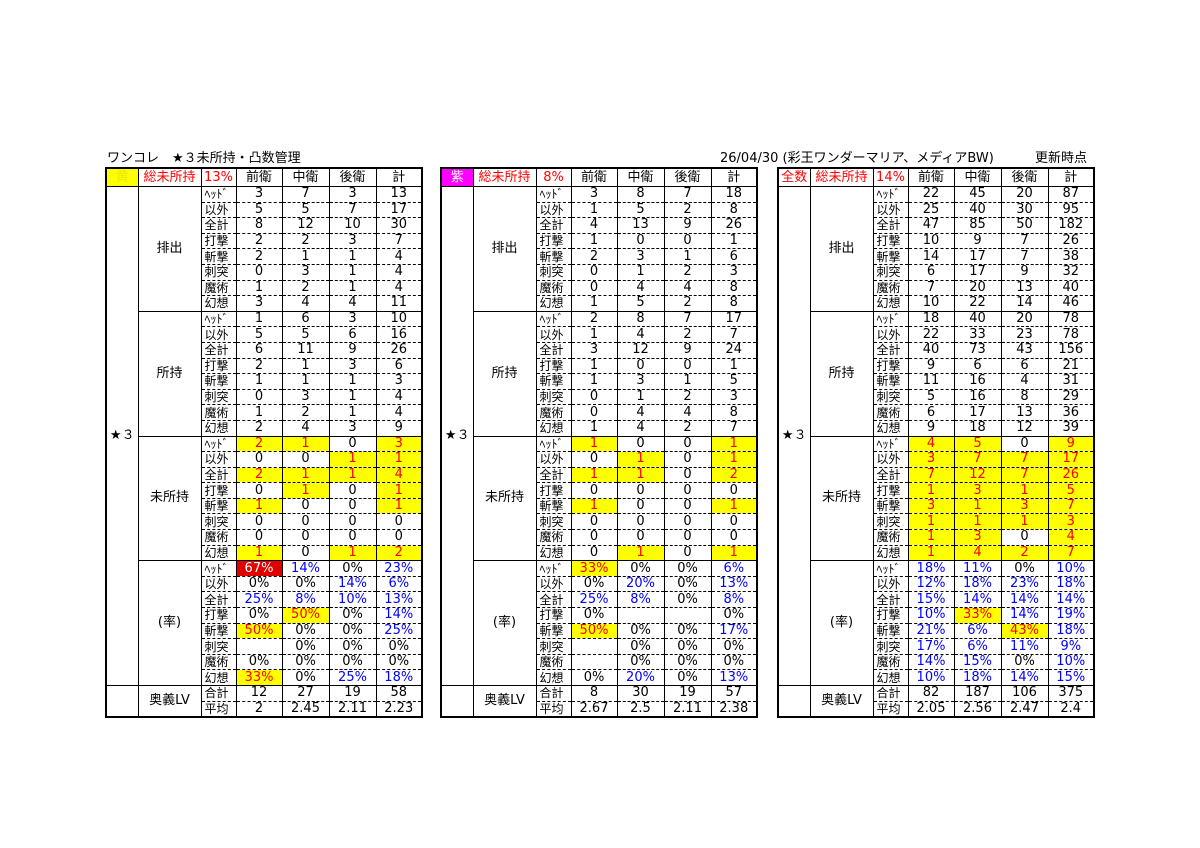 Image resolution: width=1200 pixels, height=848 pixels. What do you see at coordinates (734, 568) in the screenshot?
I see `cell: 6%` at bounding box center [734, 568].